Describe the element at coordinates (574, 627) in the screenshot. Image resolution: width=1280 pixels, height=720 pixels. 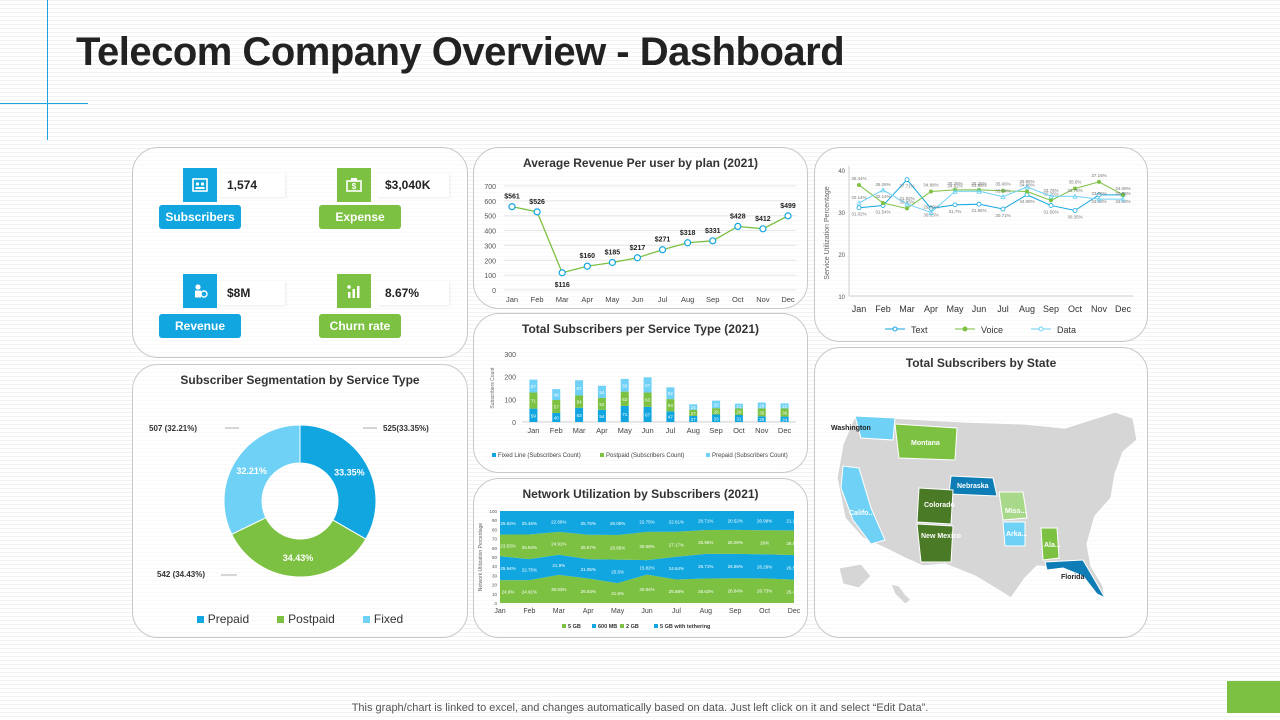
I see `area-legend-label: 5 GB` at that location.